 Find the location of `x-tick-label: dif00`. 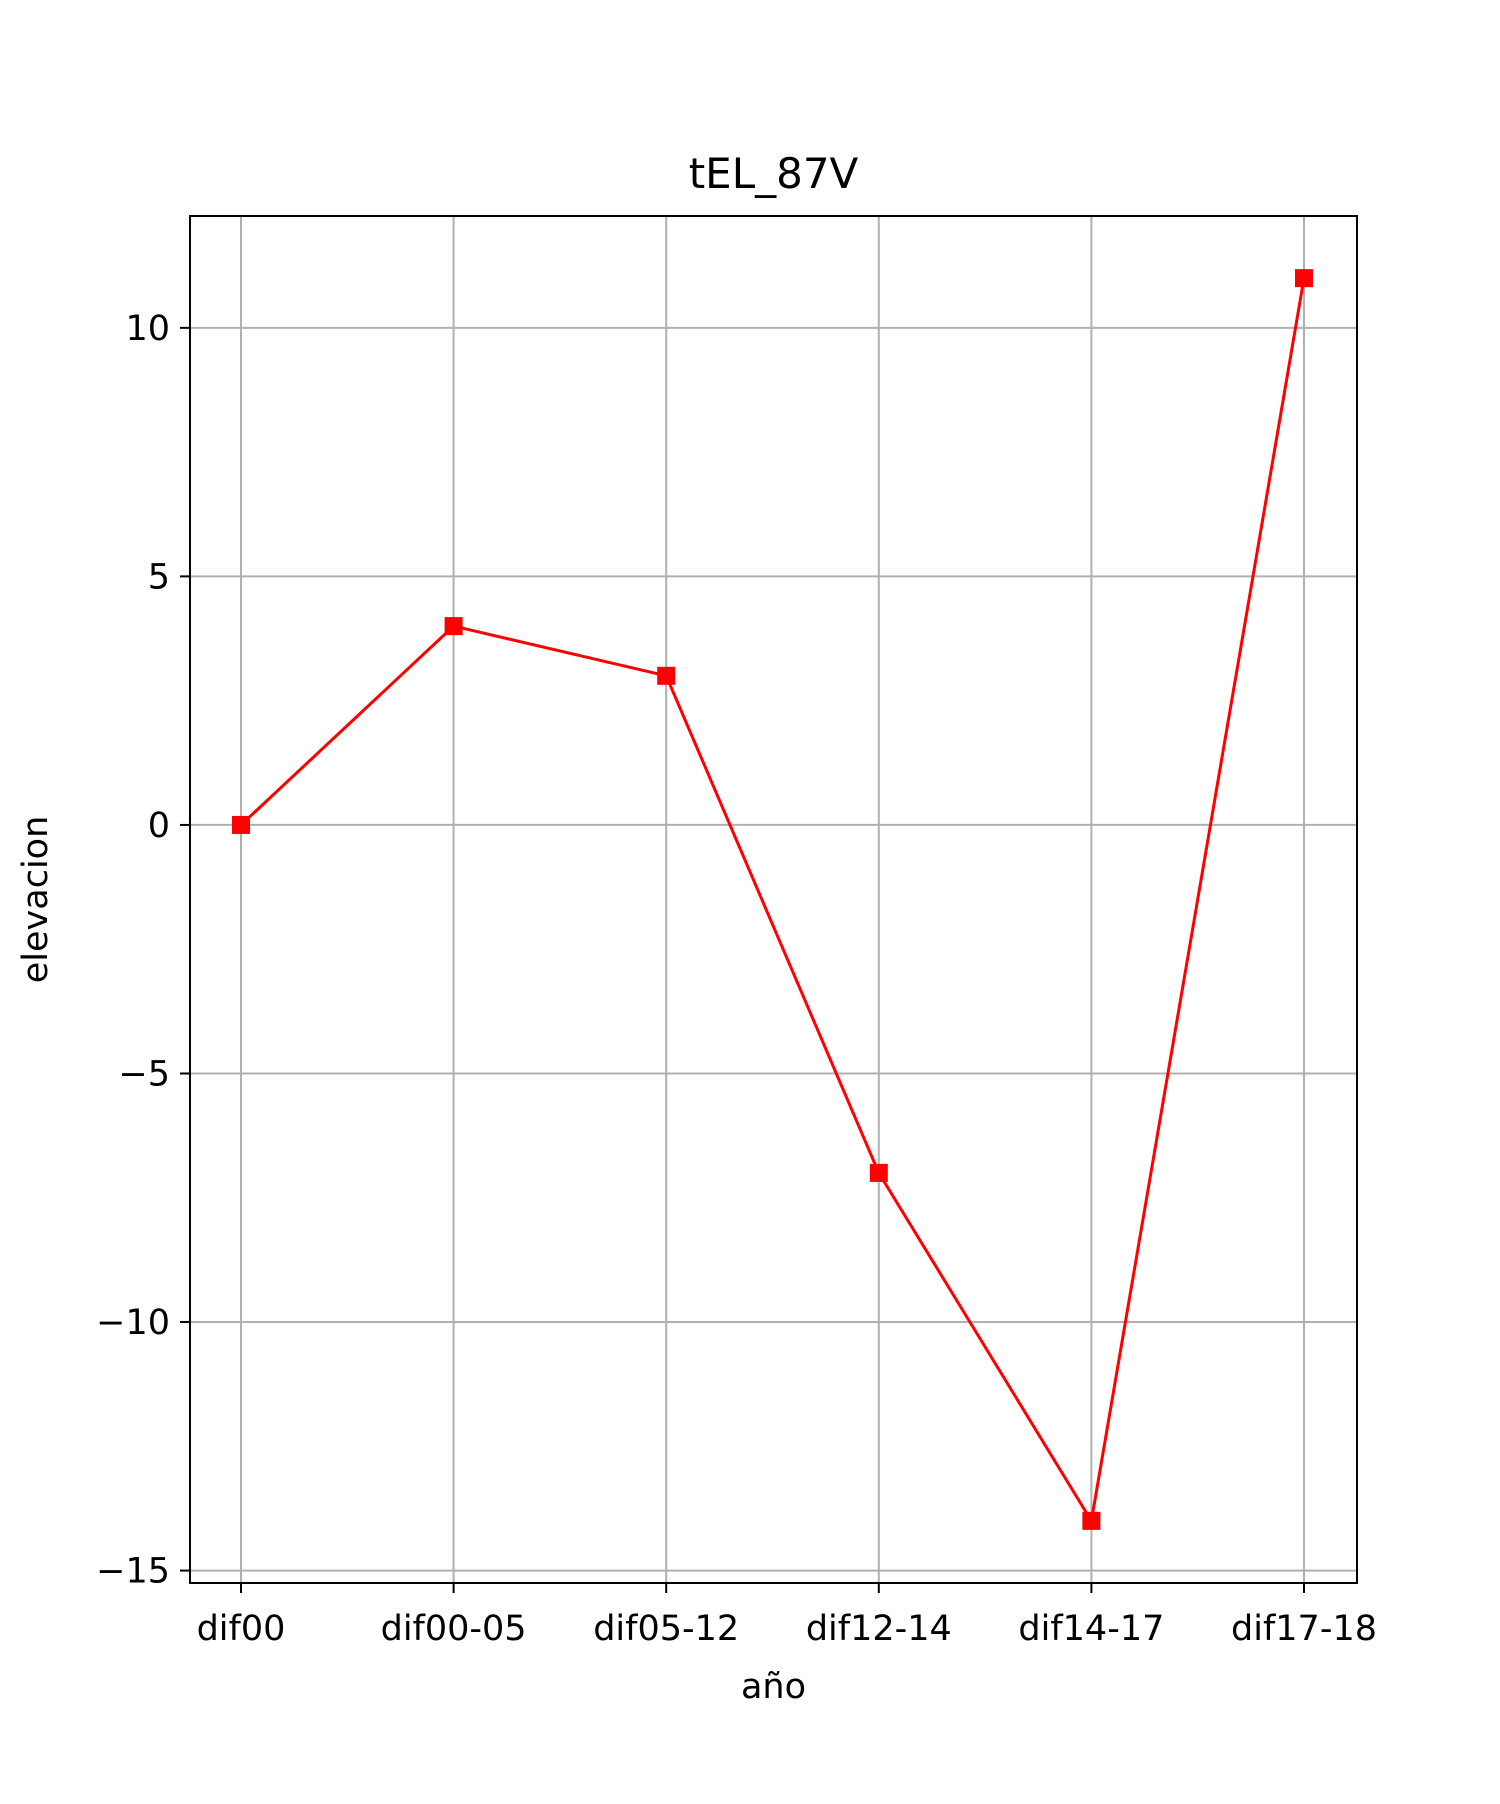

x-tick-label: dif00 is located at coordinates (241, 1629).